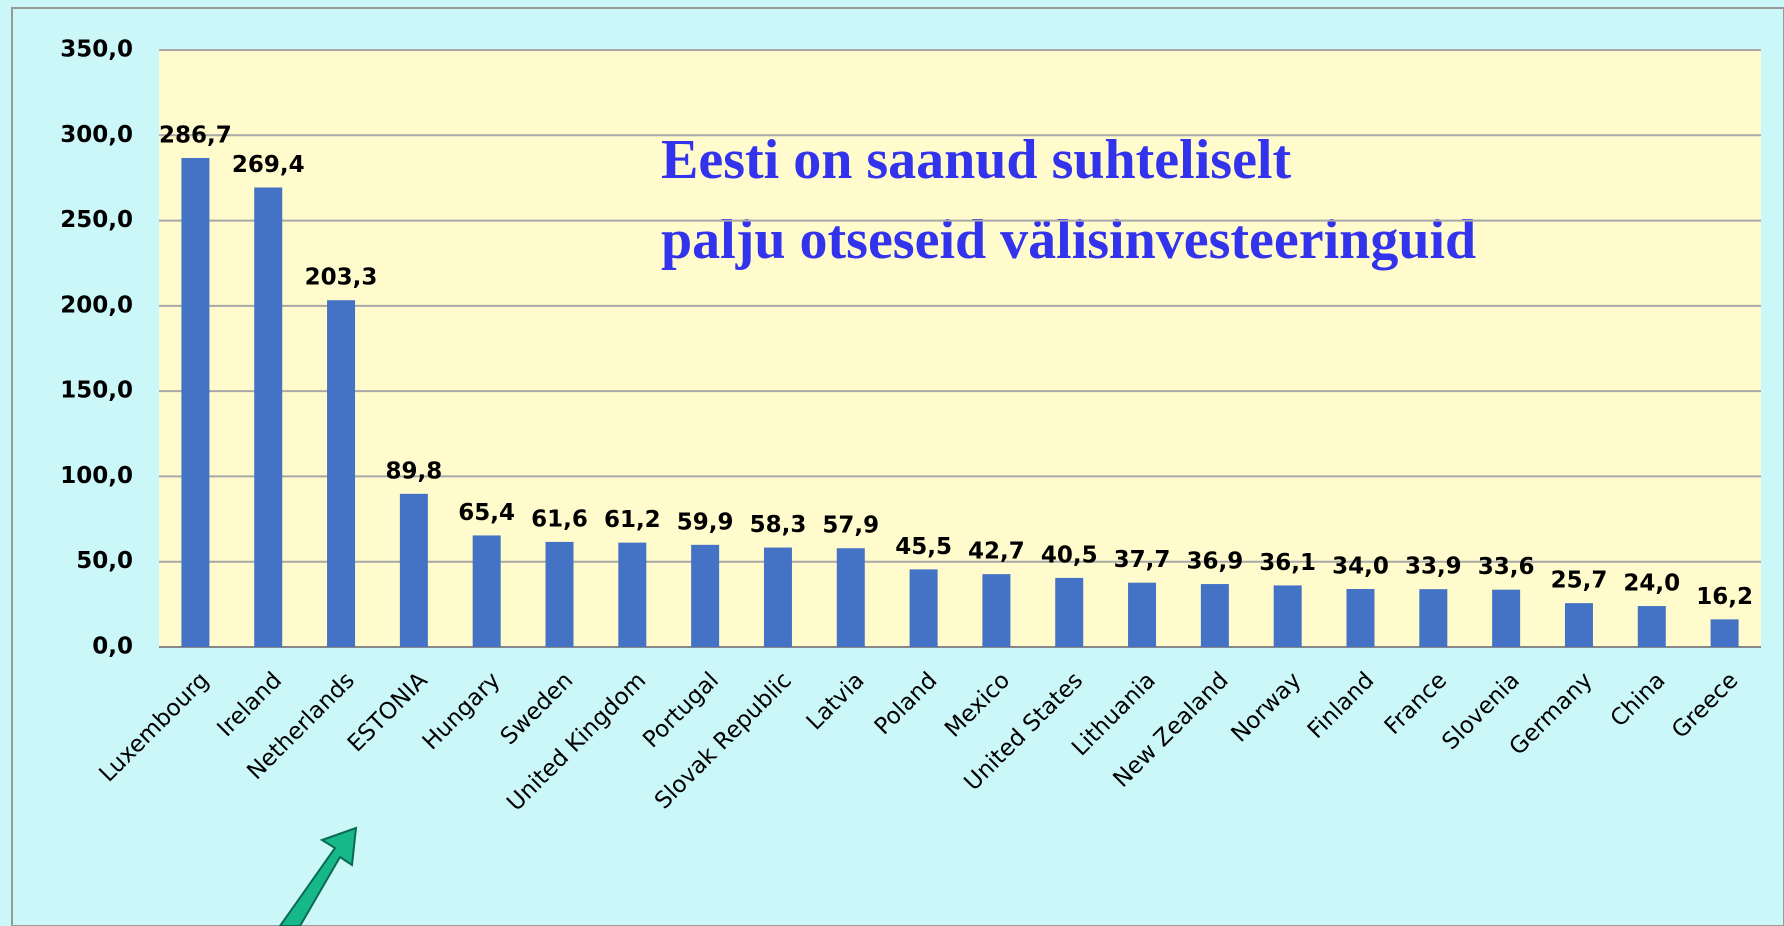 The image size is (1784, 926). I want to click on data-label: 286,7, so click(195, 135).